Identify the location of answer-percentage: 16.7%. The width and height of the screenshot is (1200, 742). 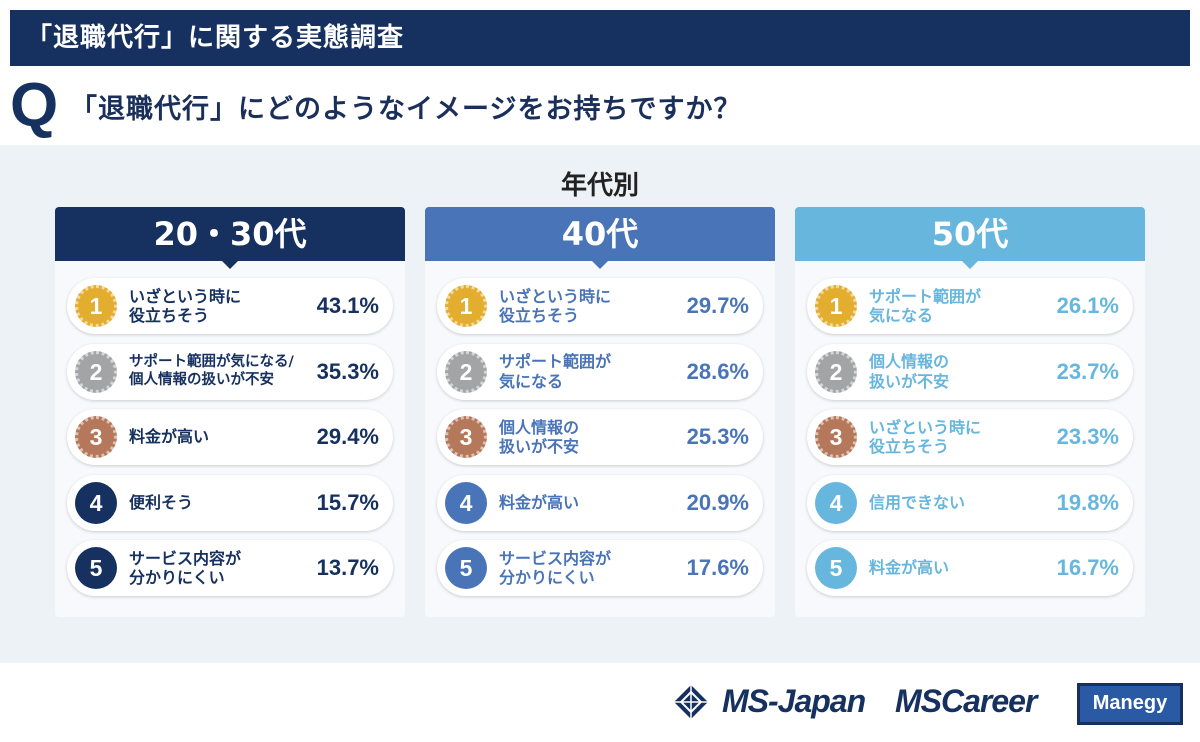
(1087, 567).